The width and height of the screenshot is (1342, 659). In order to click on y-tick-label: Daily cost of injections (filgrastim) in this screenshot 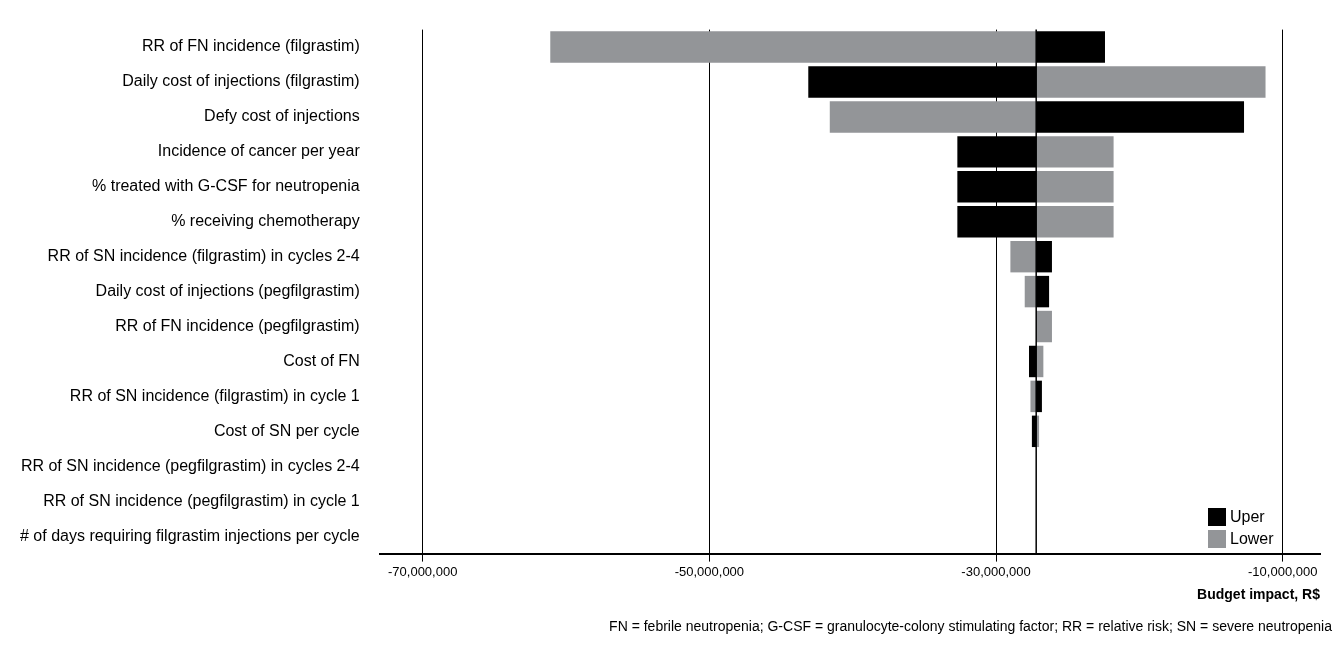, I will do `click(241, 81)`.